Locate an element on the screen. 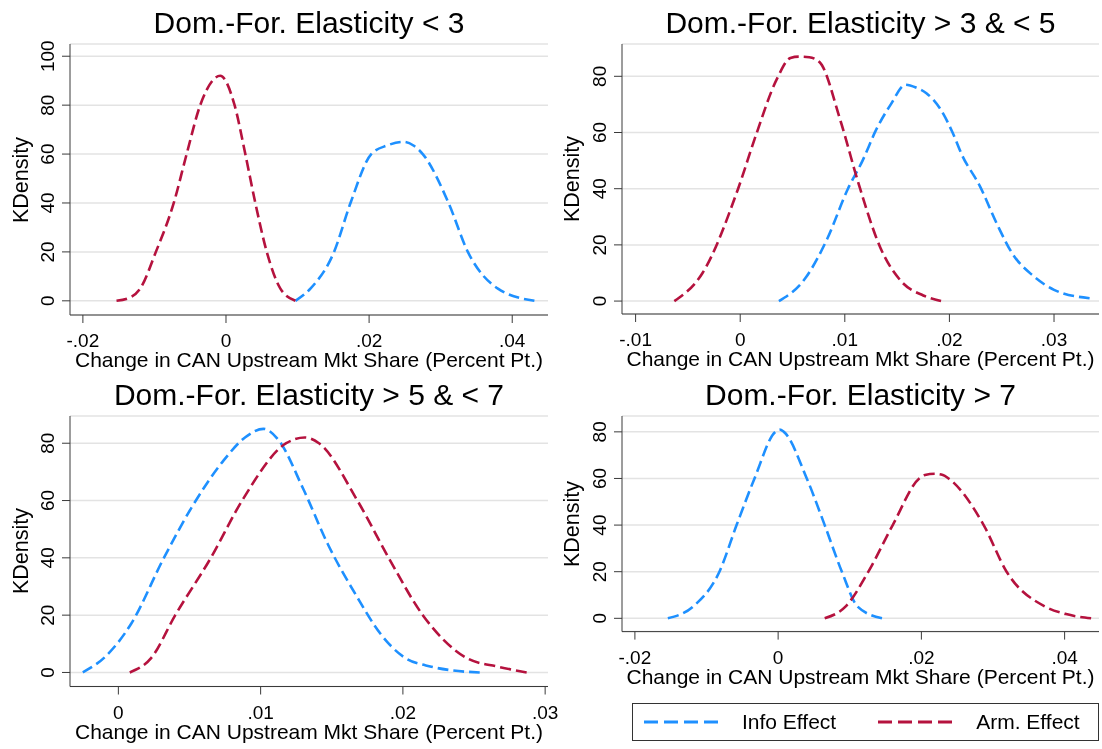 The image size is (1102, 749). legend-label: Arm. Effect is located at coordinates (1028, 722).